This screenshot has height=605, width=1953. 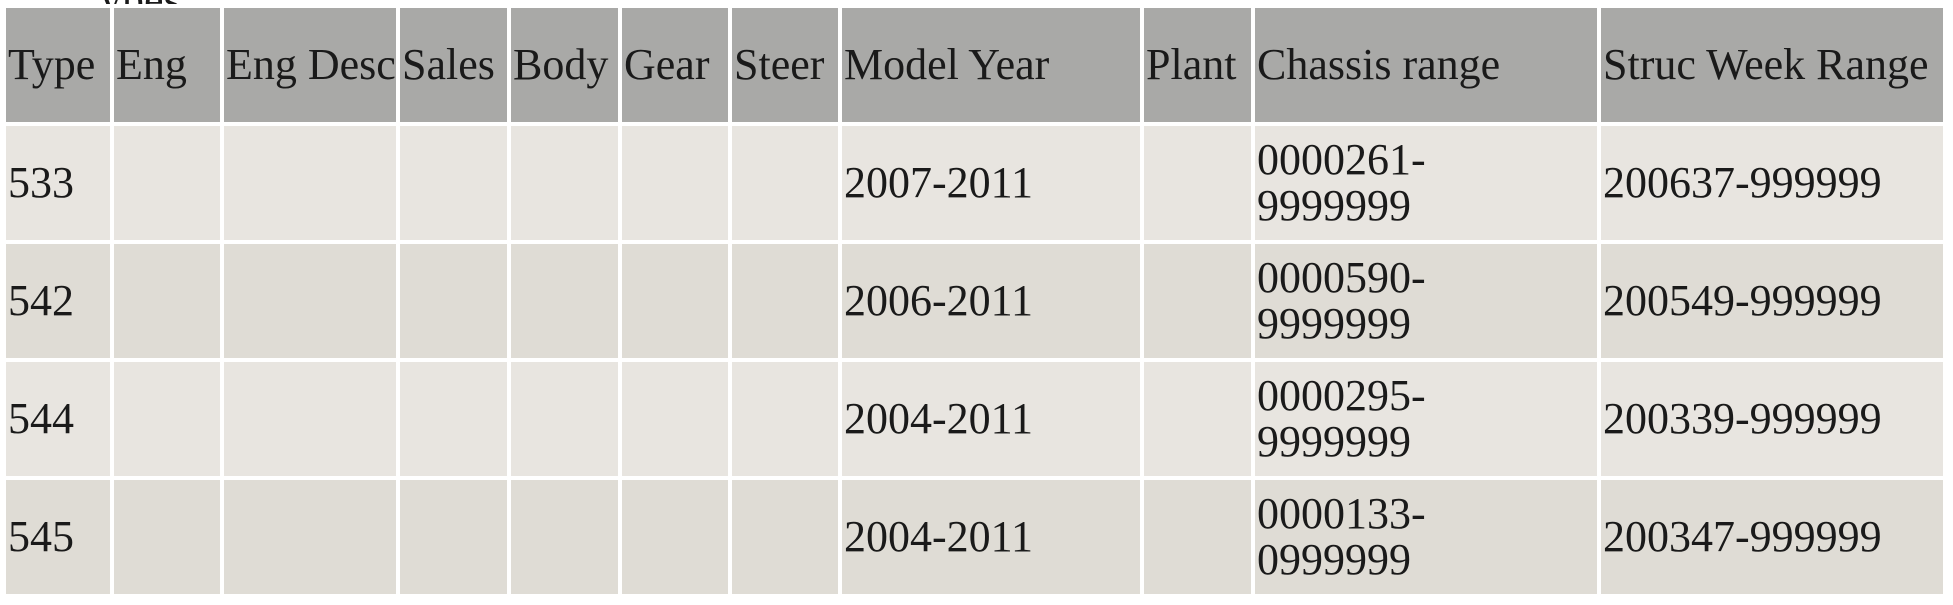 I want to click on cell-chassis-range: 0000590- 9999999, so click(x=1426, y=301).